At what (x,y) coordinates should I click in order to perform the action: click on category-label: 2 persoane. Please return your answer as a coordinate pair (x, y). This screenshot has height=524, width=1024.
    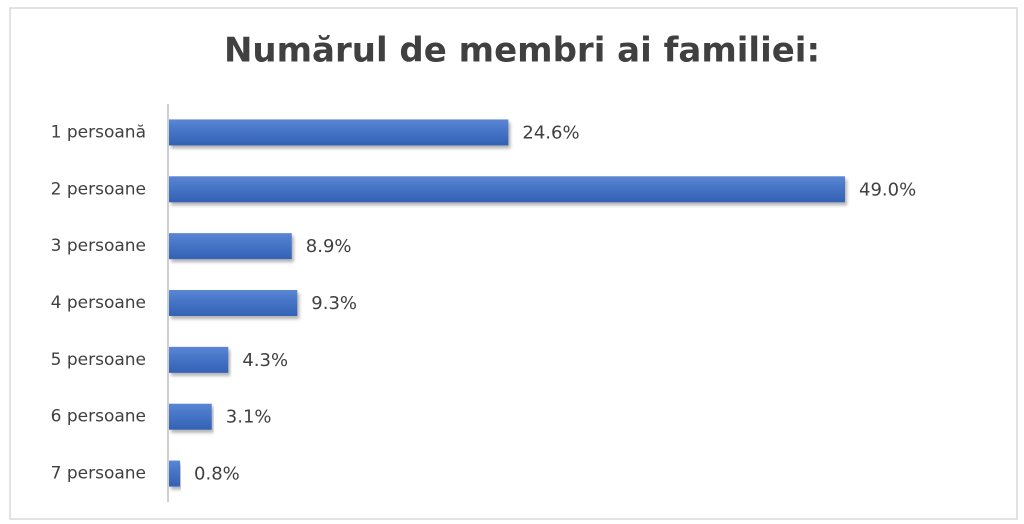
    Looking at the image, I should click on (98, 189).